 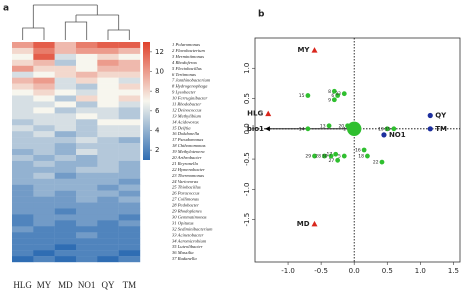 I want to click on row-label: 10 Ferruginibacter, so click(x=190, y=98).